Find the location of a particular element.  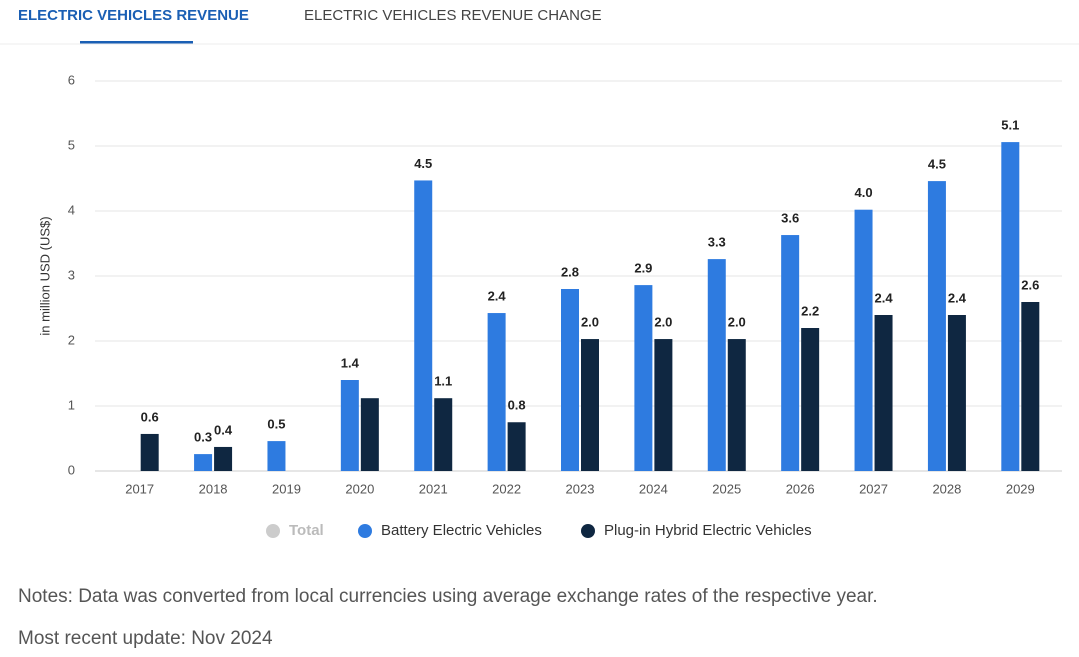

y-tick-label: 0 is located at coordinates (71, 469).